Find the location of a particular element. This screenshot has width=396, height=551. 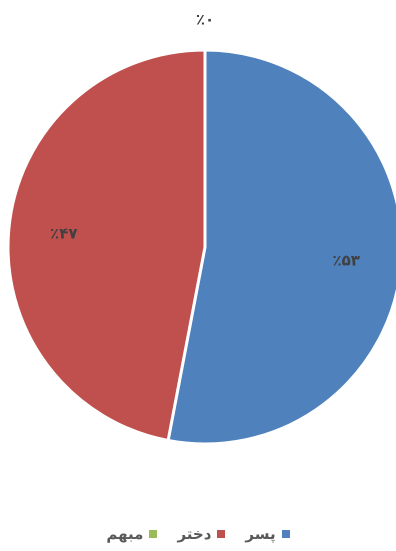

data-label-2: ٪۴۷ is located at coordinates (63, 234).